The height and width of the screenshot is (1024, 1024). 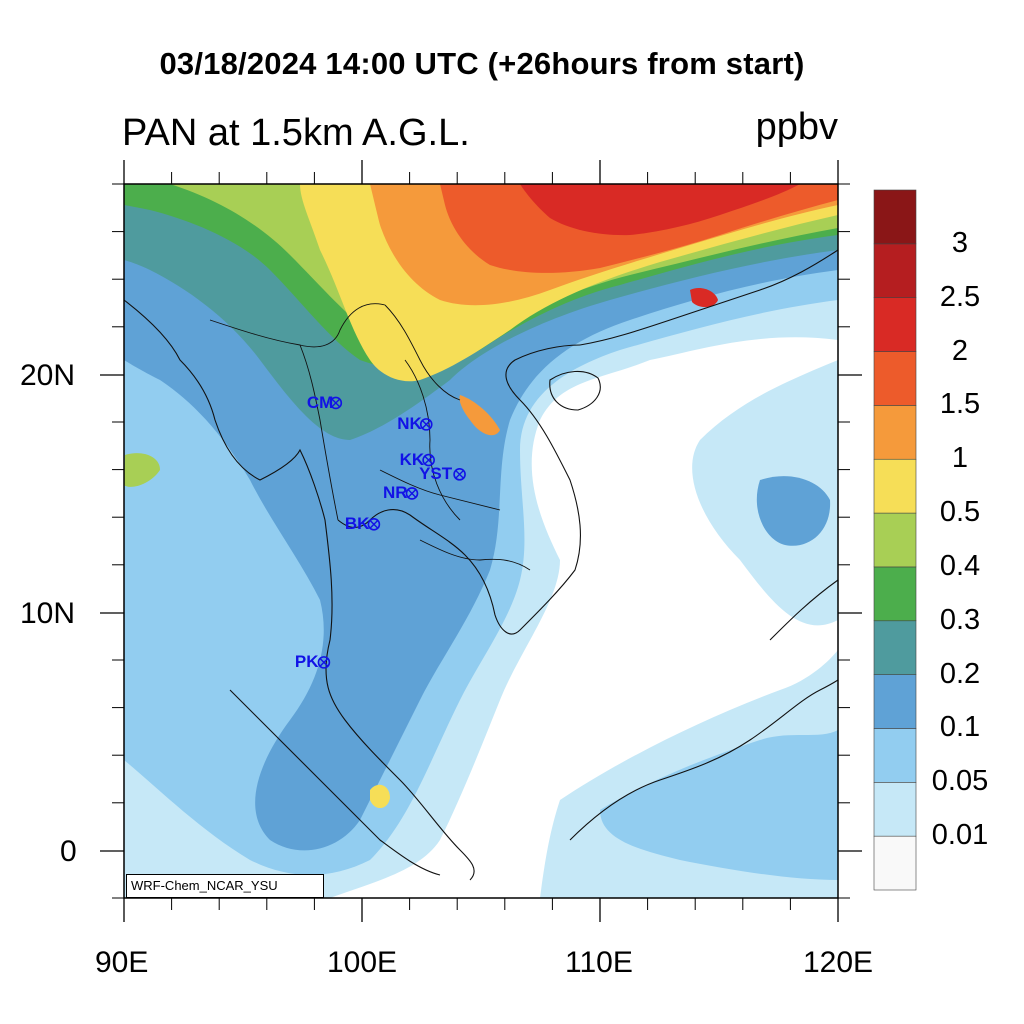 What do you see at coordinates (306, 662) in the screenshot?
I see `station-label-pk: PK` at bounding box center [306, 662].